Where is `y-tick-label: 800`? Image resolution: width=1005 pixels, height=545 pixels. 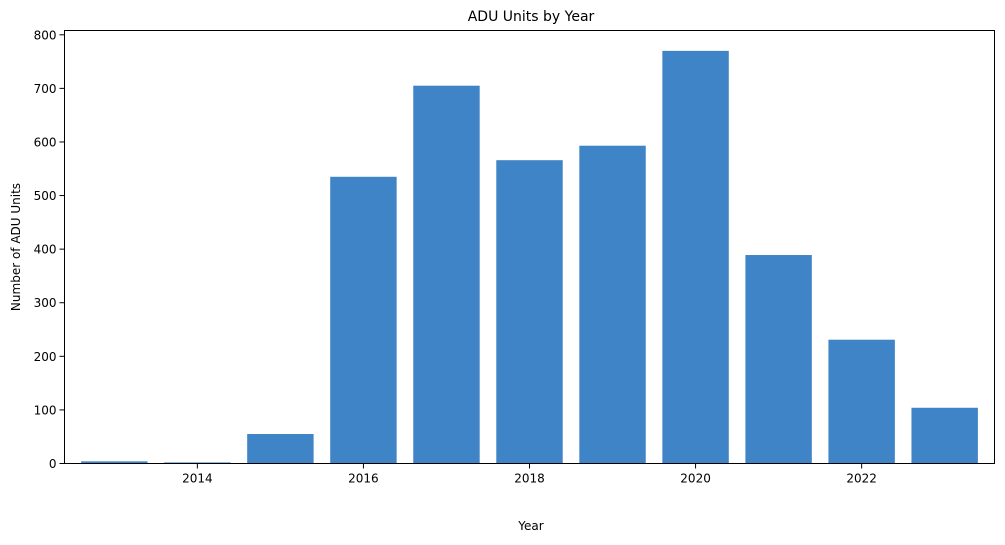 y-tick-label: 800 is located at coordinates (45, 35).